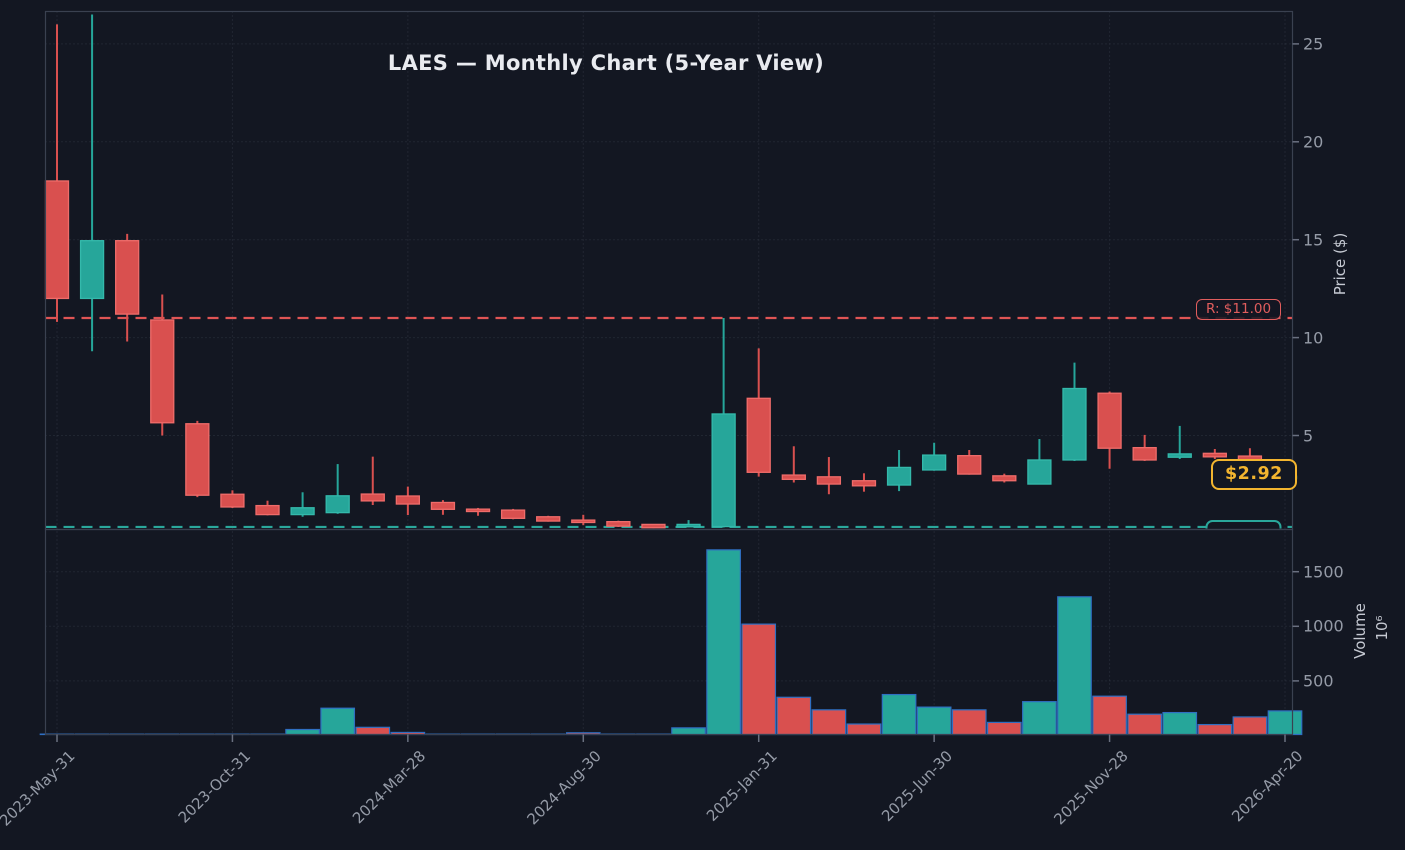  What do you see at coordinates (1313, 44) in the screenshot?
I see `price-tick-label: 25` at bounding box center [1313, 44].